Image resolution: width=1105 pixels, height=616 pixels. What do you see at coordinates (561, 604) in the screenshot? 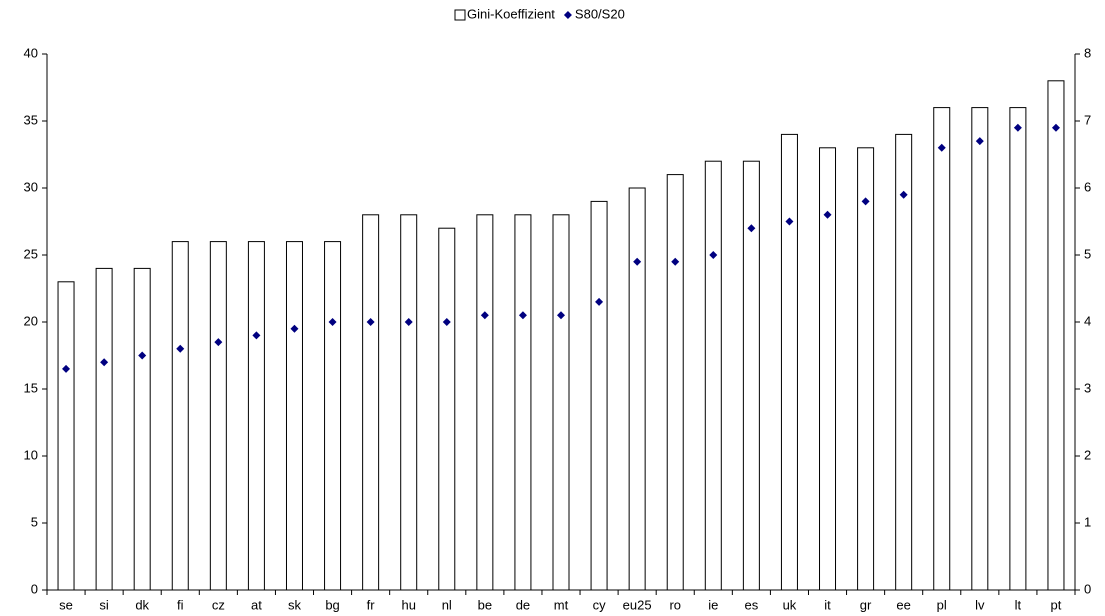
I see `x-tick-label: mt` at bounding box center [561, 604].